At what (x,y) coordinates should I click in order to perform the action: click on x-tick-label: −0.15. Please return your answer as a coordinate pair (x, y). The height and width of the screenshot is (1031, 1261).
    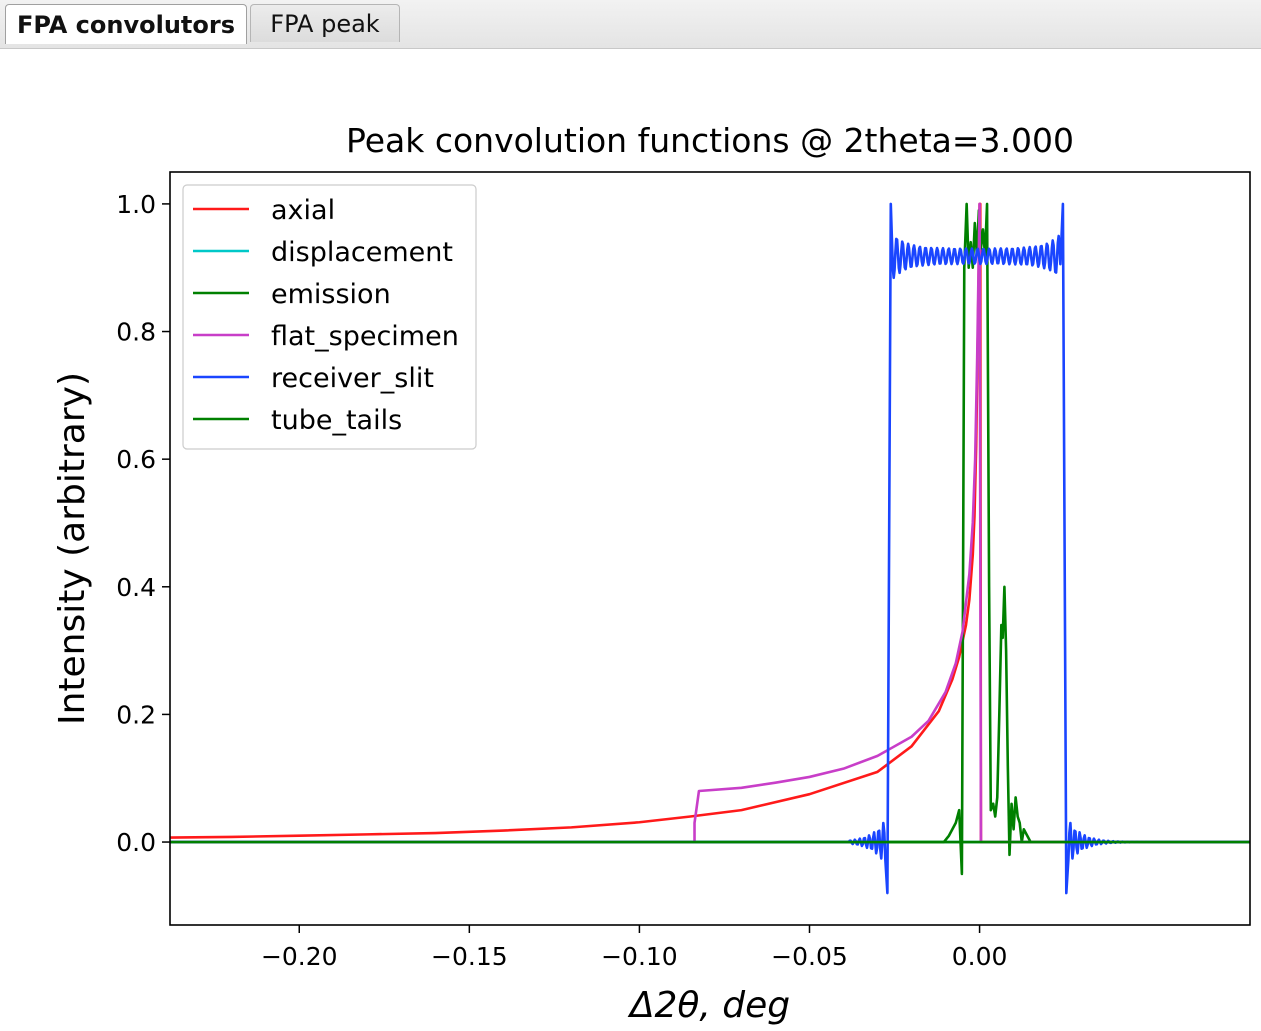
    Looking at the image, I should click on (469, 956).